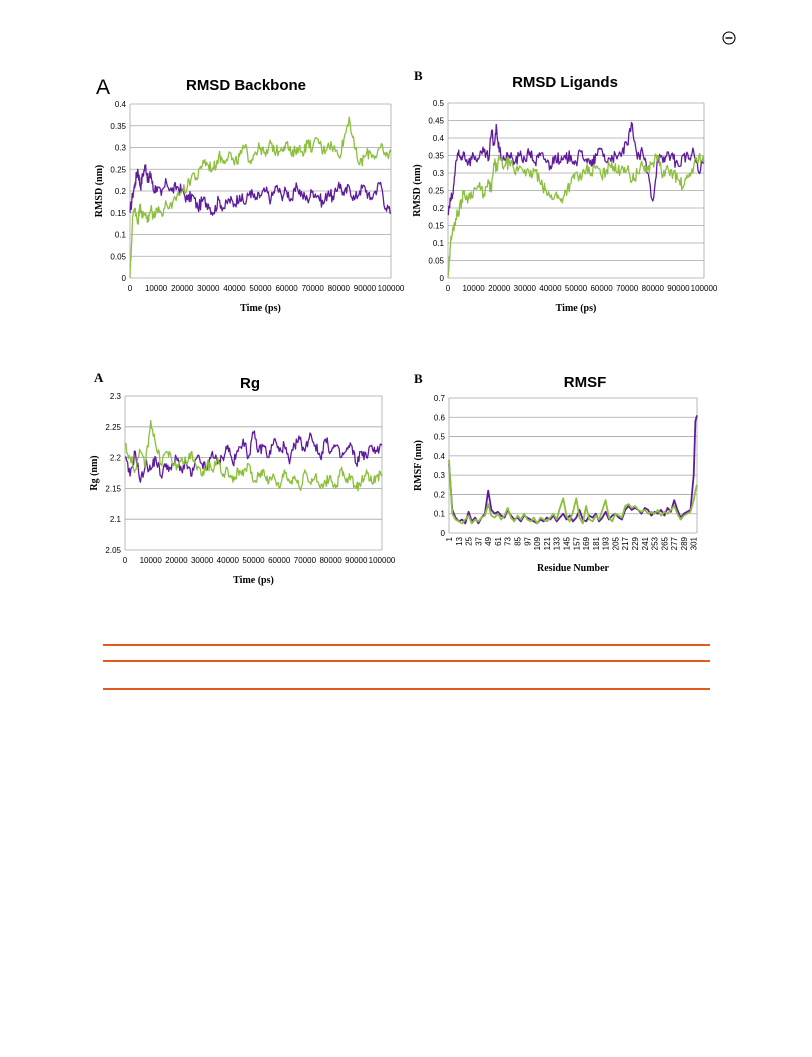 The width and height of the screenshot is (812, 1057). What do you see at coordinates (330, 560) in the screenshot?
I see `x-tick-label: 80000` at bounding box center [330, 560].